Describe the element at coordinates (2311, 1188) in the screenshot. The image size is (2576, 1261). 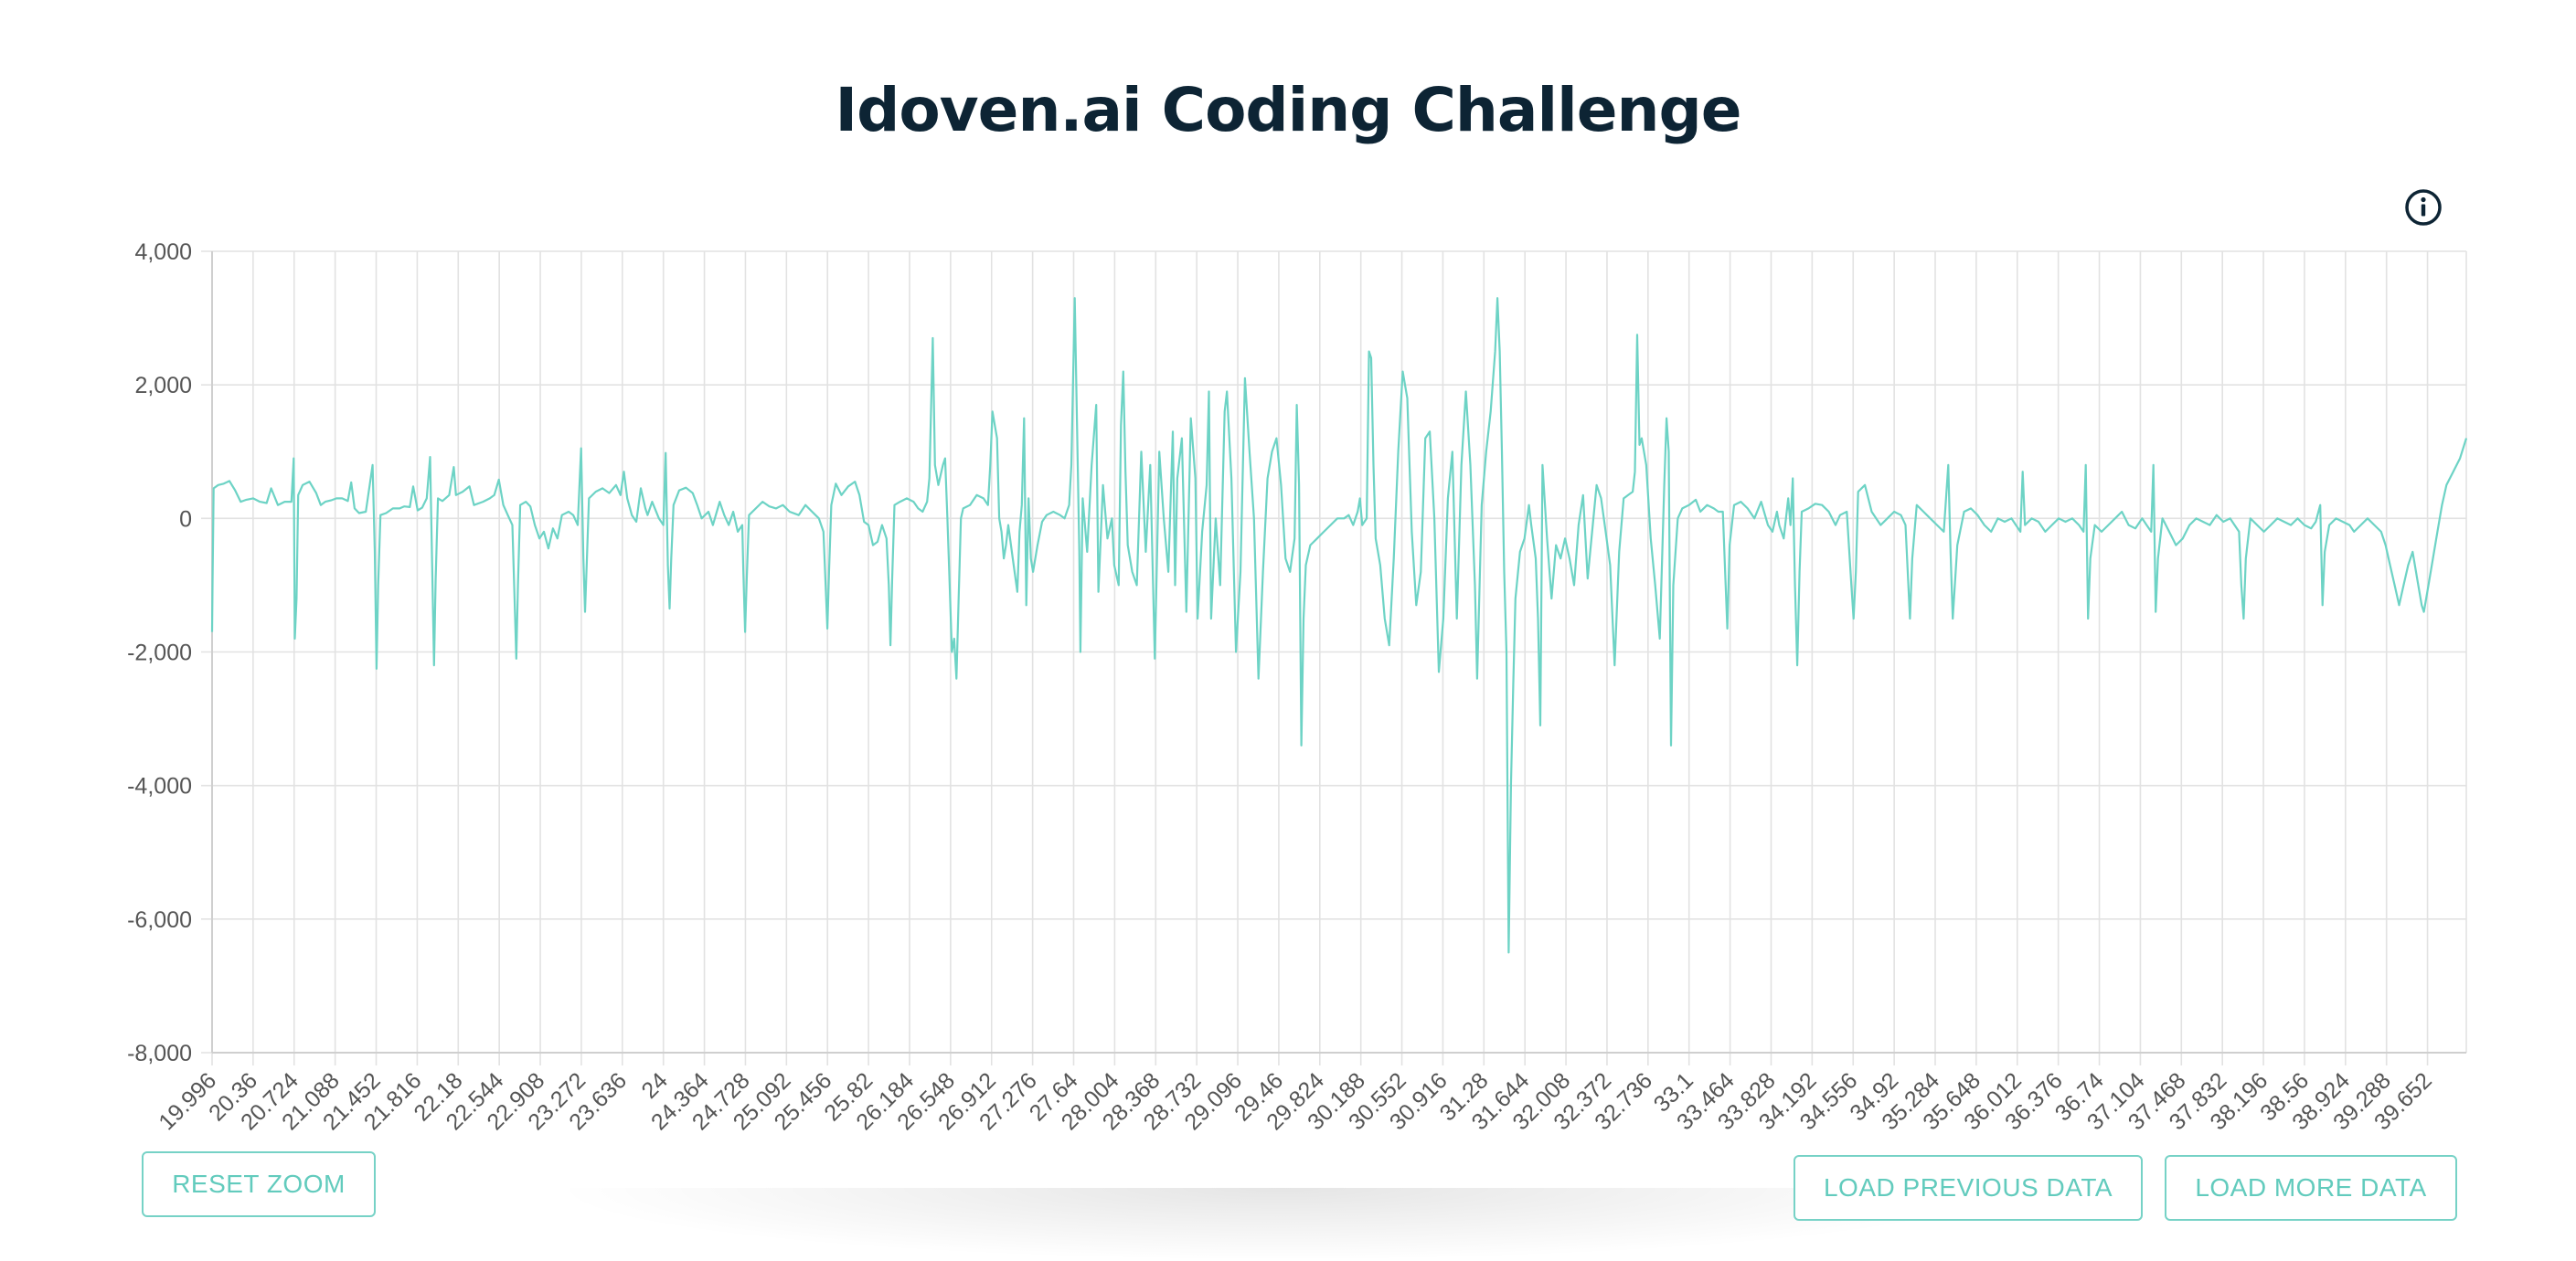
I see `load-more-data-button: LOAD MORE DATA` at that location.